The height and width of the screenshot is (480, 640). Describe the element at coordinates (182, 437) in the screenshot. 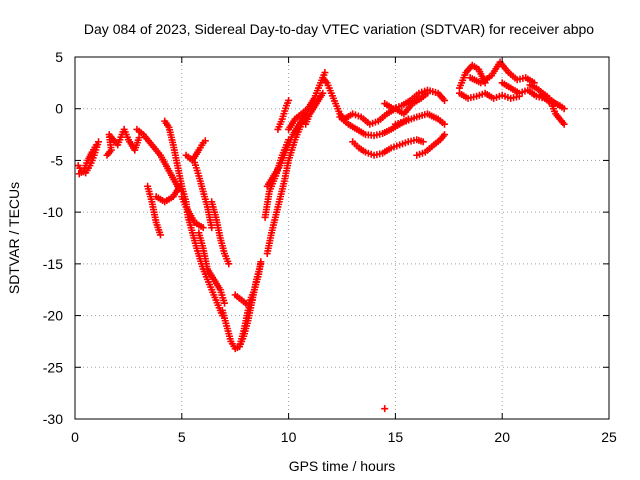

I see `x-tick-label: 5` at that location.